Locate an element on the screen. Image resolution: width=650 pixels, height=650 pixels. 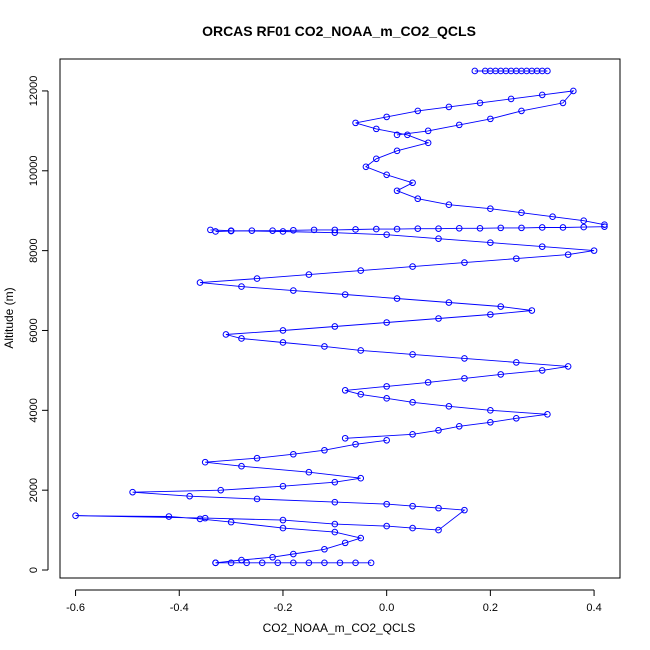
y-axis: 0 2000 4000 6000 8000 10000 12000 is located at coordinates (38, 324).